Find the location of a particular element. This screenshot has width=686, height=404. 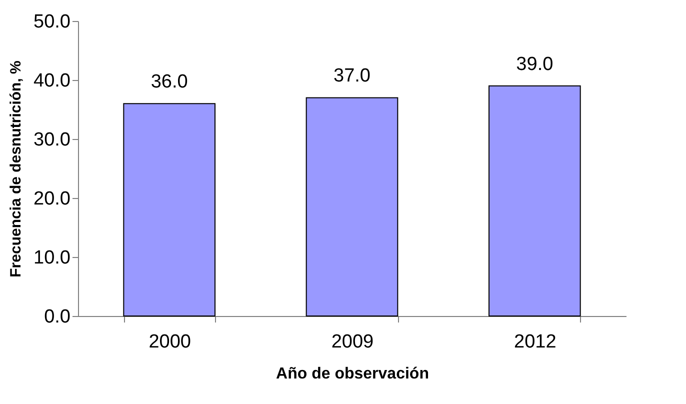

y-tick-label: 0.0 is located at coordinates (57, 317).